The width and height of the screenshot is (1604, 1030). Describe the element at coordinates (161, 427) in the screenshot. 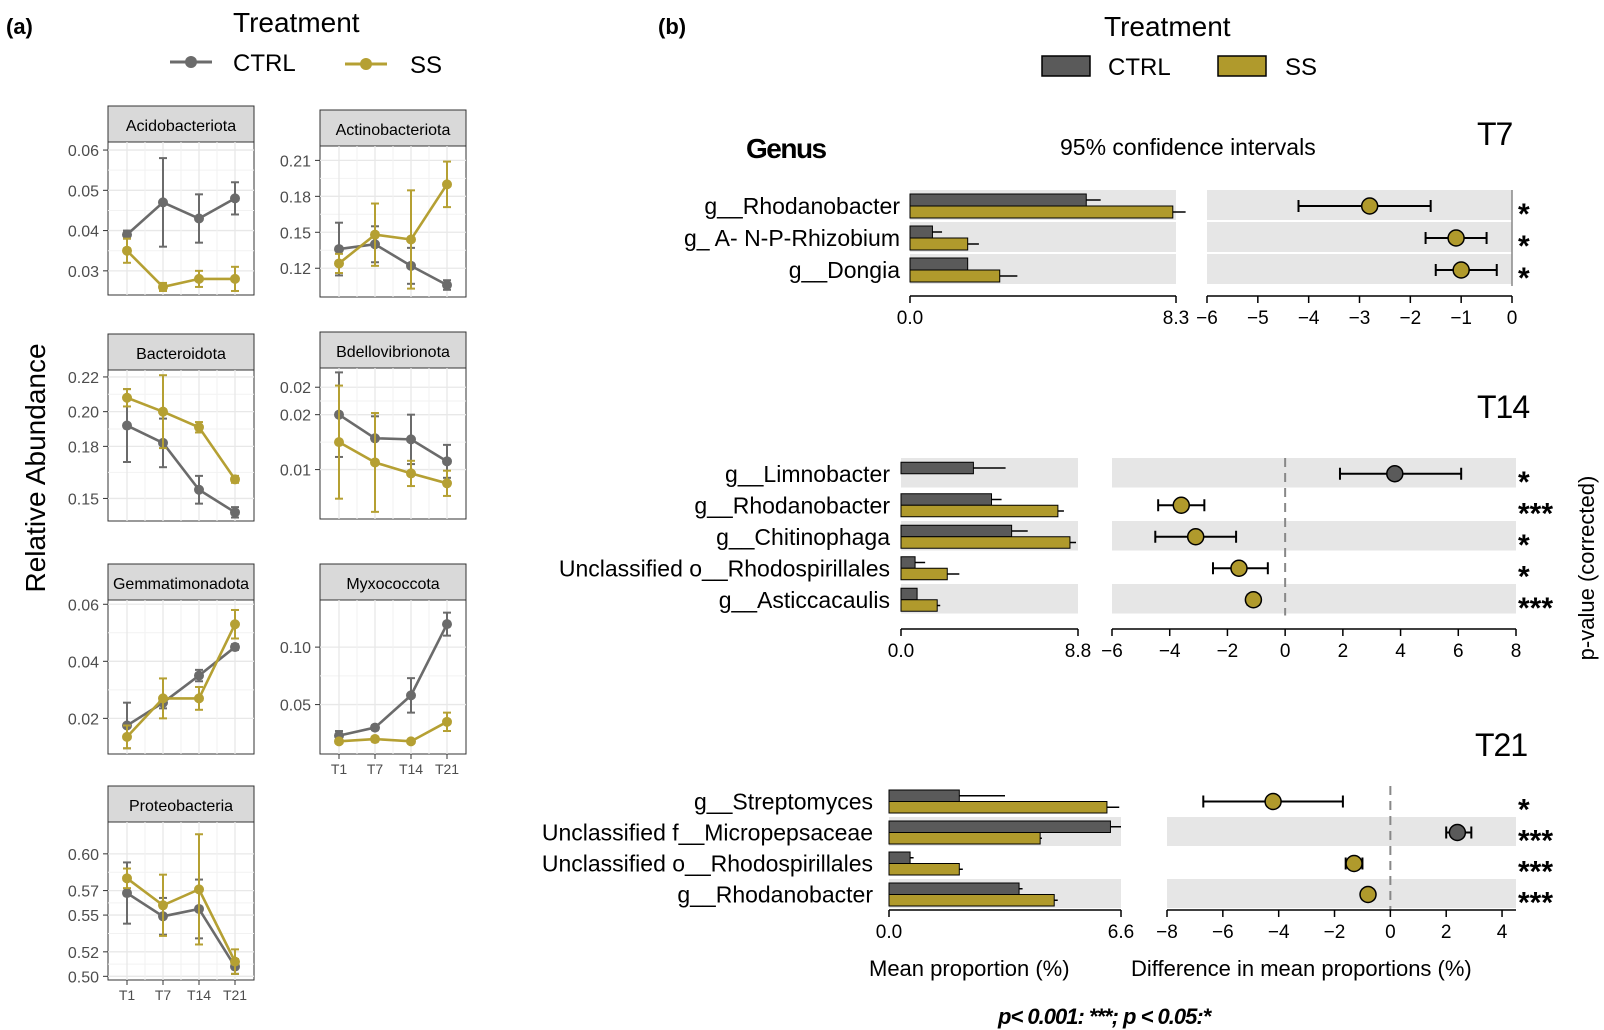

I see `facet-bacteroidota: Bacteroidota 0.15 0.18 0.20 0.22` at that location.